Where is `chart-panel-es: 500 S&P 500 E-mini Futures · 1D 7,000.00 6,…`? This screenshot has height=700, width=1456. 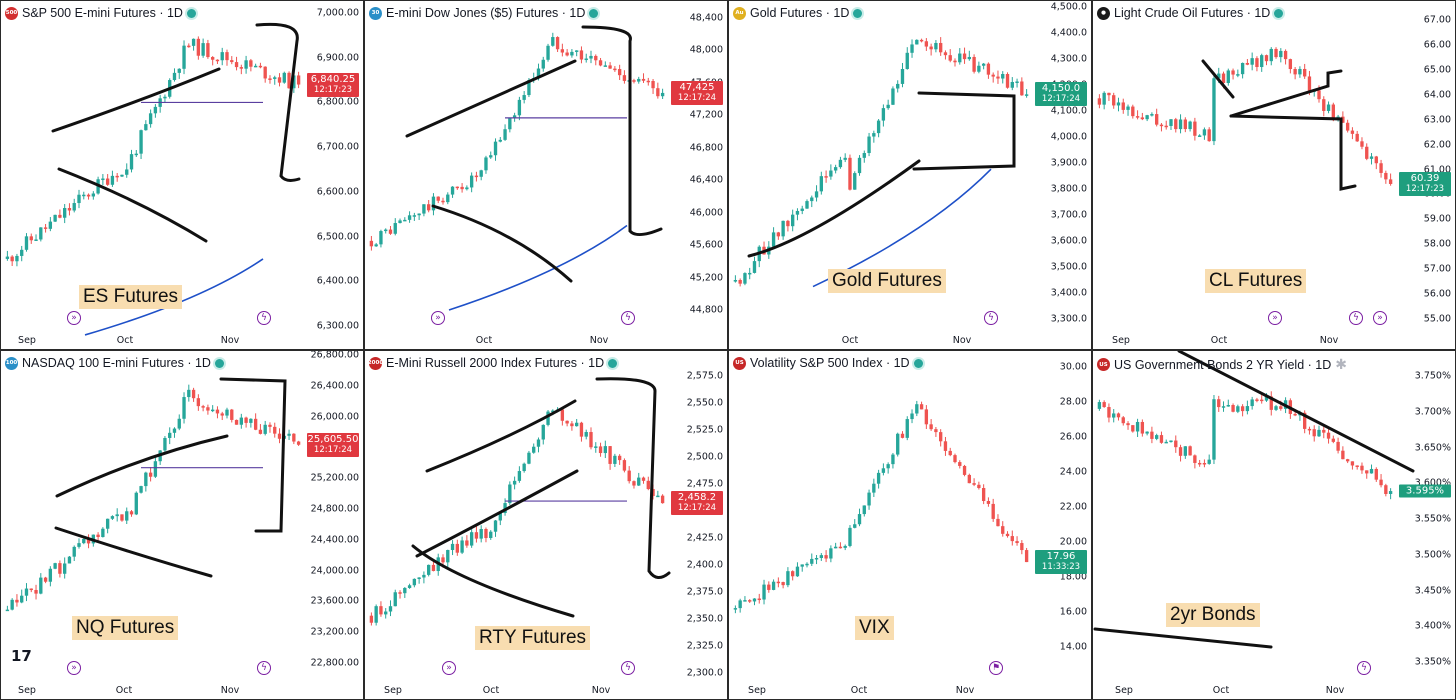
chart-panel-es: 500 S&P 500 E-mini Futures · 1D 7,000.00 6,… is located at coordinates (182, 175).